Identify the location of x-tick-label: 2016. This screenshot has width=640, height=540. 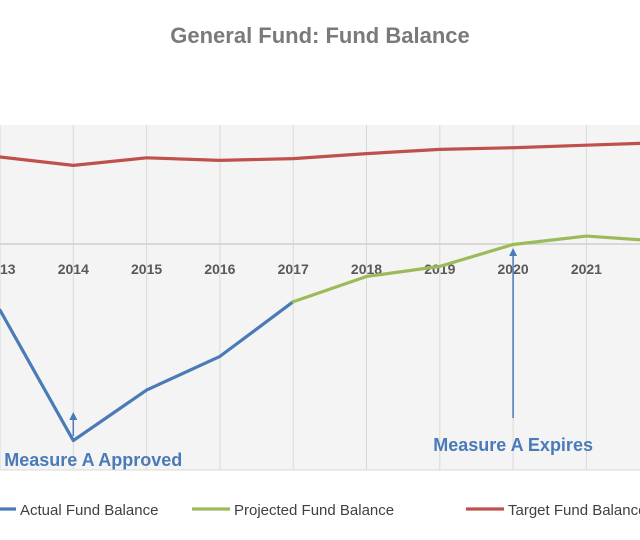
(219, 269).